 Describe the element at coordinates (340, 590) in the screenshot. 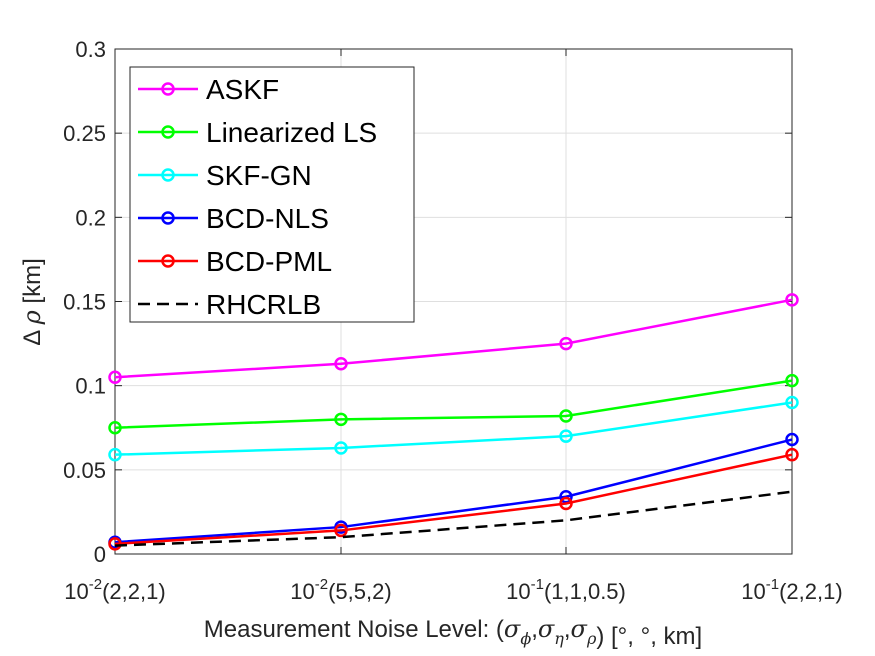

I see `x-tick-label: 10-2(5,5,2)` at that location.